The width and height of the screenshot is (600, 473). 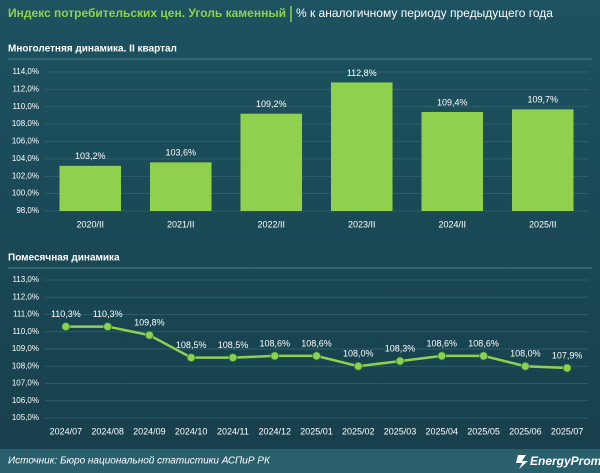 I want to click on y-tick-label: 98,0%, so click(x=27, y=210).